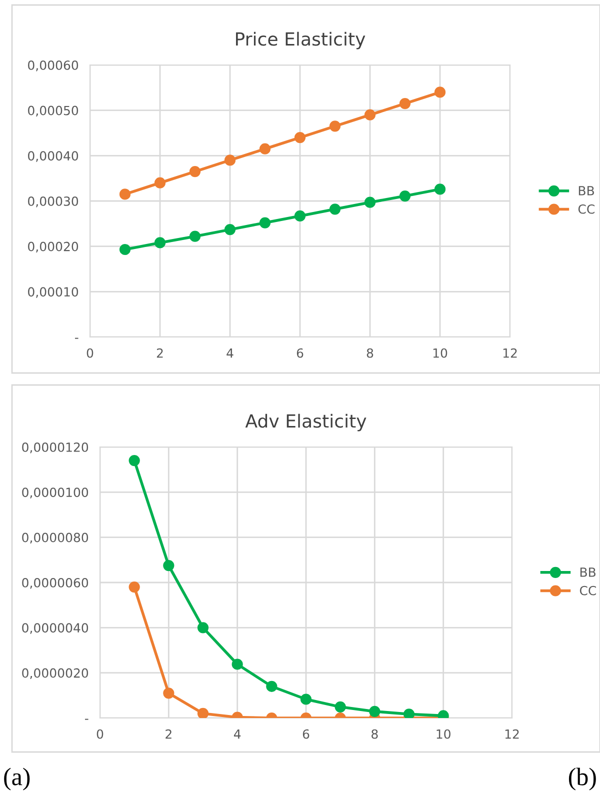 This screenshot has width=600, height=800. Describe the element at coordinates (301, 41) in the screenshot. I see `chart-title: Price Elasticity` at that location.